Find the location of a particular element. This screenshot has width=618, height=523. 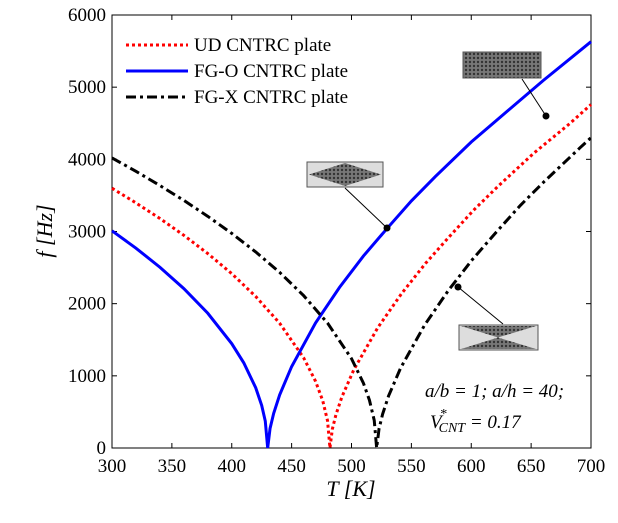

x-tick-label: 550 is located at coordinates (411, 466).